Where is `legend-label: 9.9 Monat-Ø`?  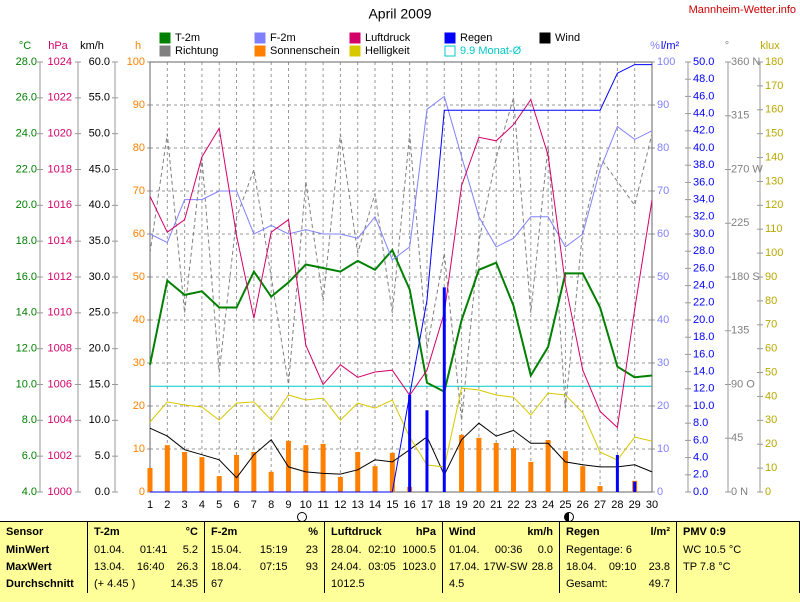 legend-label: 9.9 Monat-Ø is located at coordinates (491, 51).